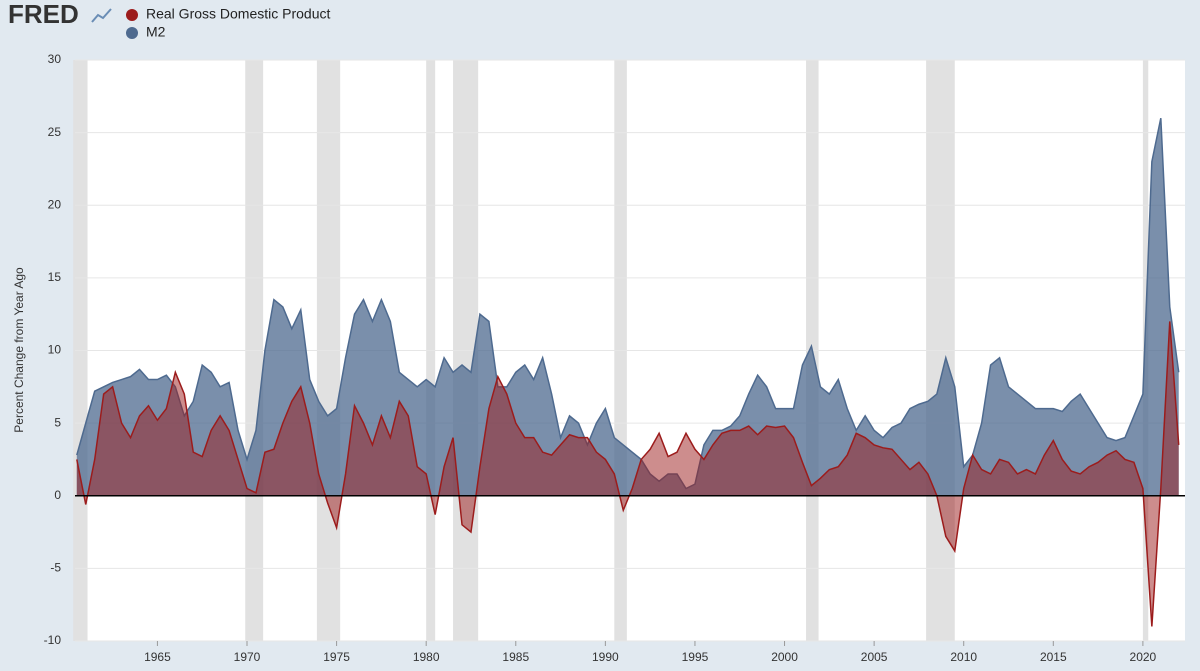 The height and width of the screenshot is (671, 1200). What do you see at coordinates (55, 350) in the screenshot?
I see `y-tick-label: 10` at bounding box center [55, 350].